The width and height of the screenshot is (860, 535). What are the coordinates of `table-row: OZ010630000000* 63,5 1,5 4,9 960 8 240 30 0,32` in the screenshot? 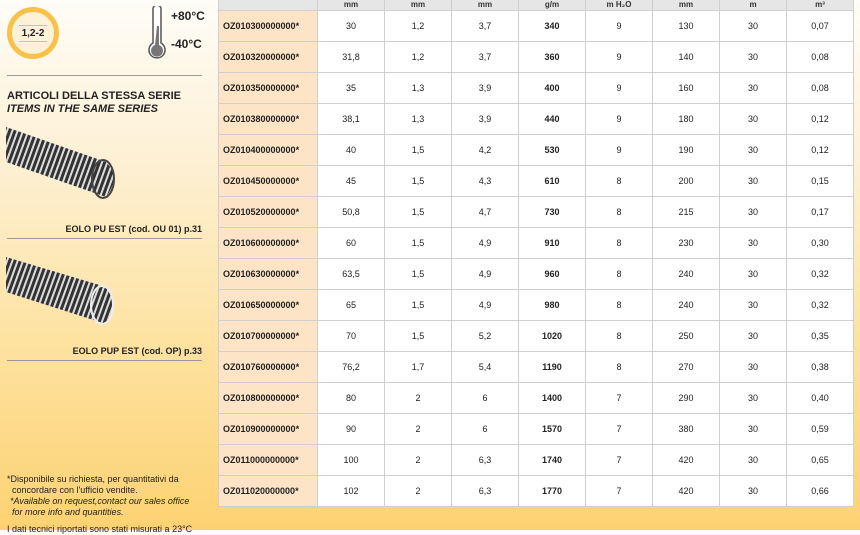 It's located at (536, 274).